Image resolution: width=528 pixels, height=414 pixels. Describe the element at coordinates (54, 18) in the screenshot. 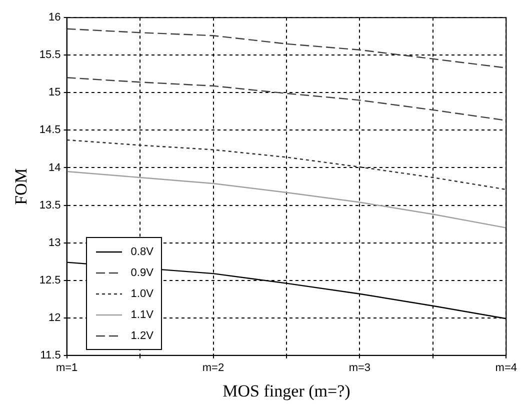

I see `y-tick-label: 16` at that location.